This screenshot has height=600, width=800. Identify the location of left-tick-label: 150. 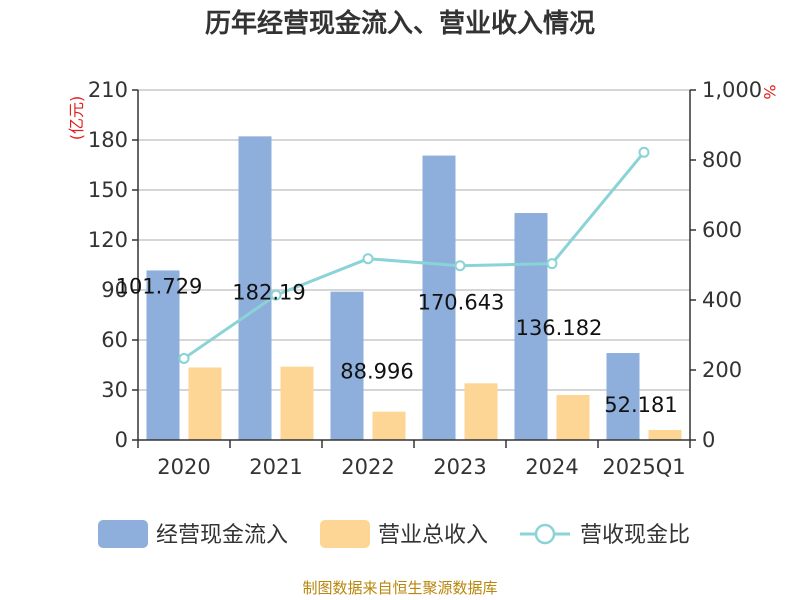
(108, 190).